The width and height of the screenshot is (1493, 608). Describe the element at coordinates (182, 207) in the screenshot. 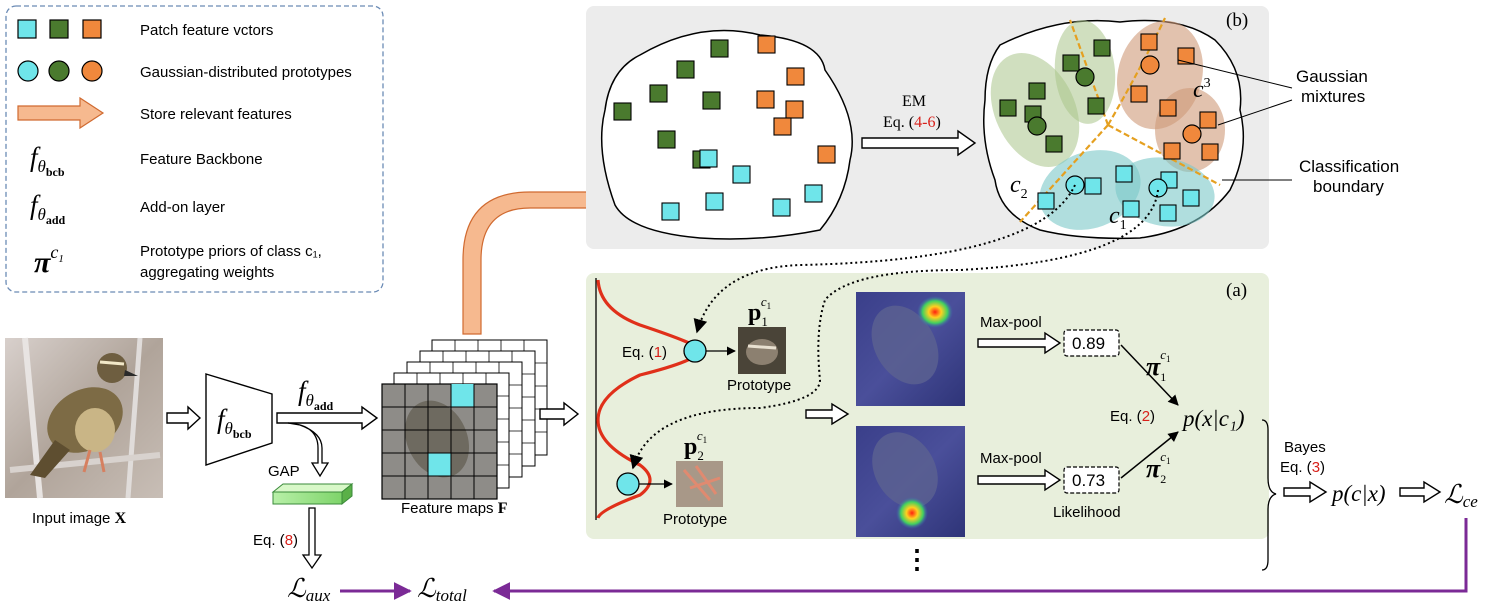

I see `legend-addon: Add-on layer` at that location.